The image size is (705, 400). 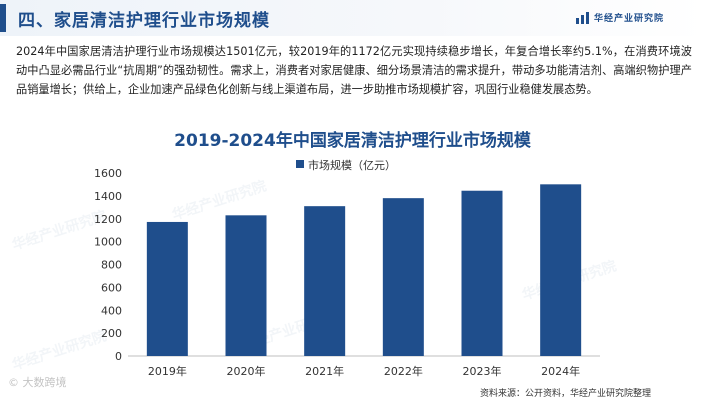 I want to click on x-tick-label: 2022年, so click(x=403, y=371).